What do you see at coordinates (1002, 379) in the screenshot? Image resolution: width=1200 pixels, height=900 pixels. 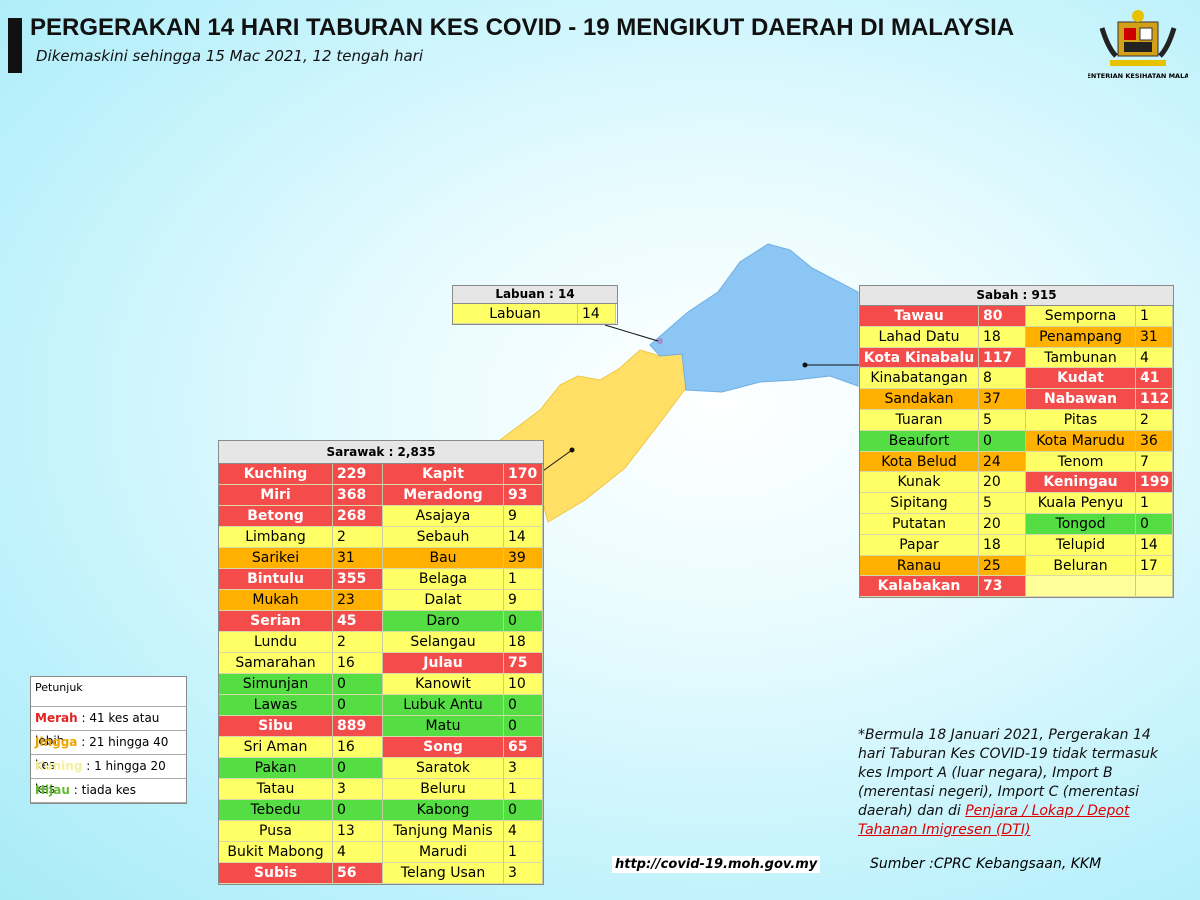 I see `case-count: 8` at bounding box center [1002, 379].